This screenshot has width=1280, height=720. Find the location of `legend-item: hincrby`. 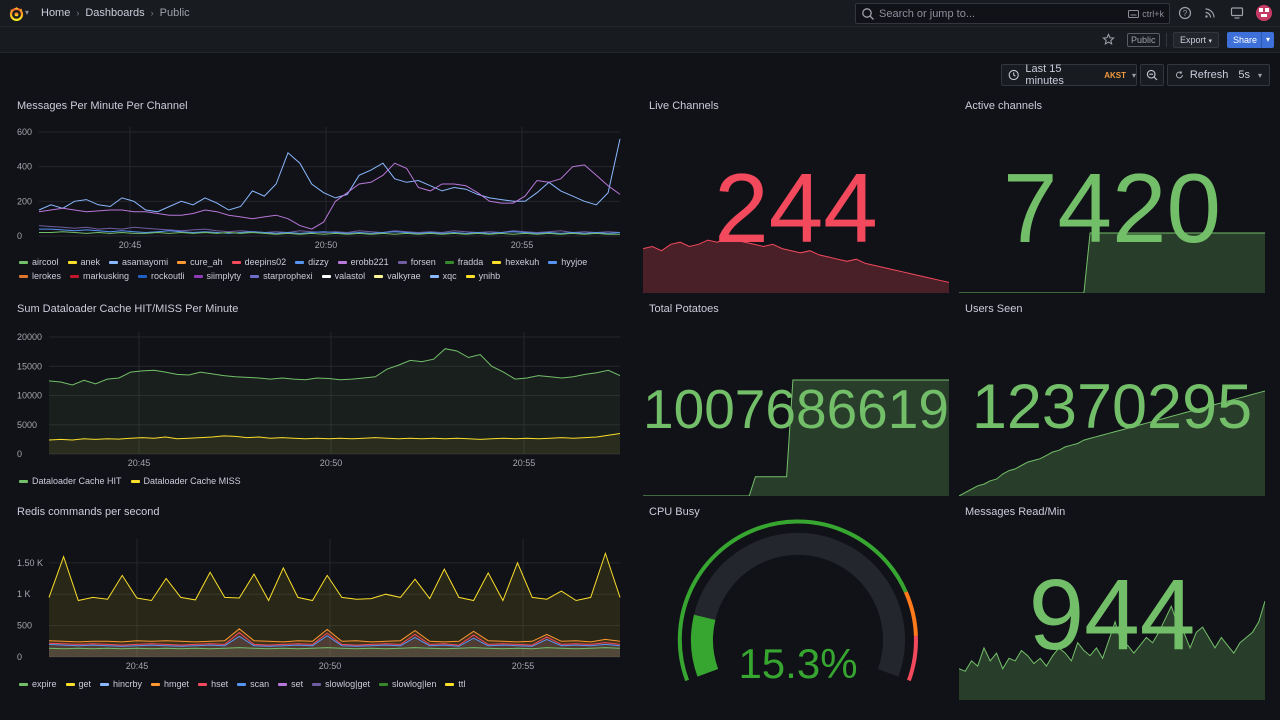

legend-item: hincrby is located at coordinates (121, 684).